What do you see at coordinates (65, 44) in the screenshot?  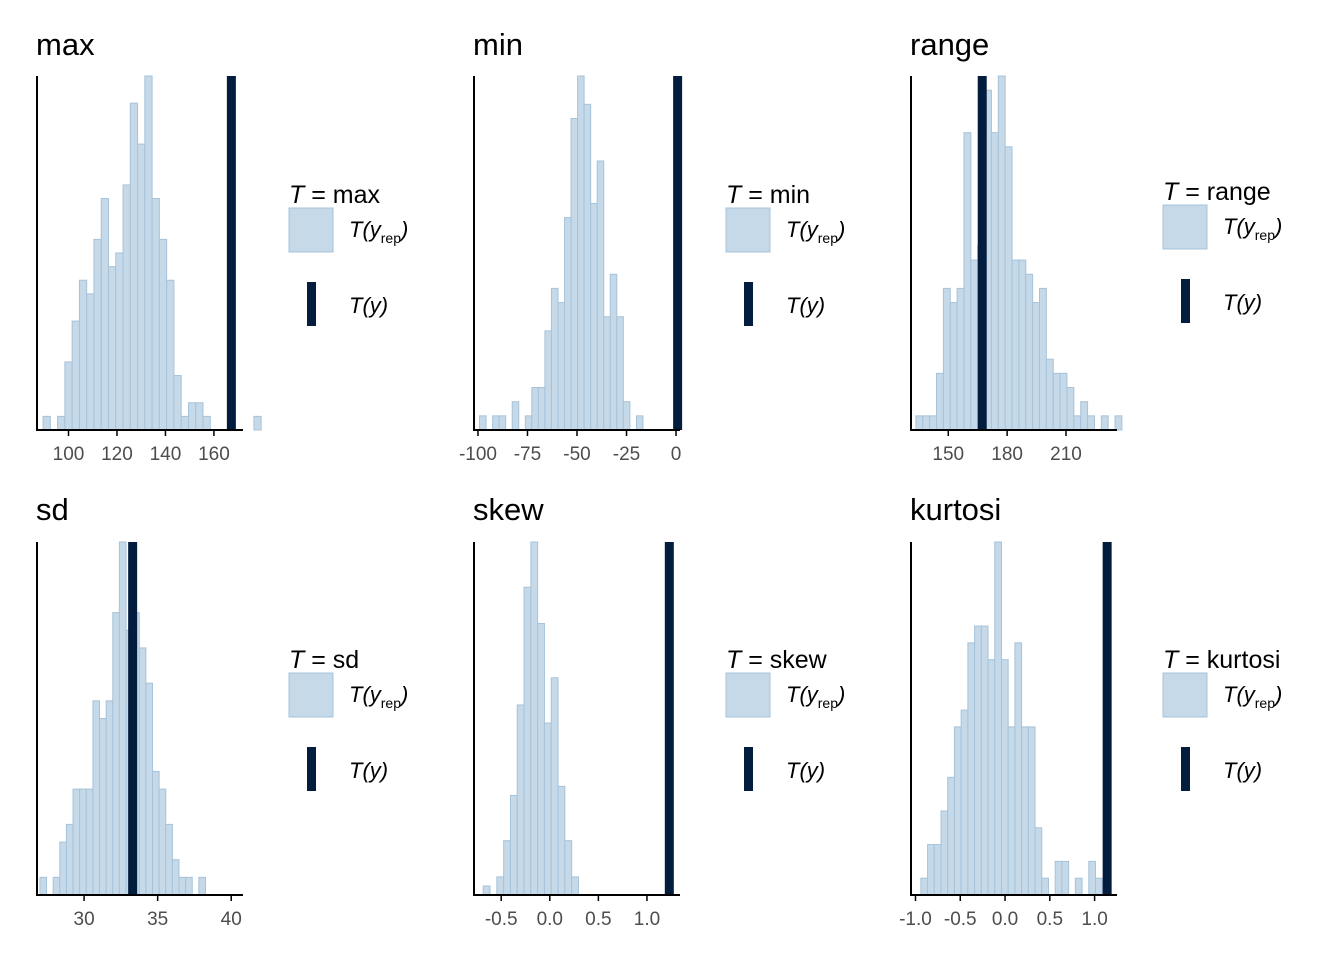 I see `panel-title: max` at bounding box center [65, 44].